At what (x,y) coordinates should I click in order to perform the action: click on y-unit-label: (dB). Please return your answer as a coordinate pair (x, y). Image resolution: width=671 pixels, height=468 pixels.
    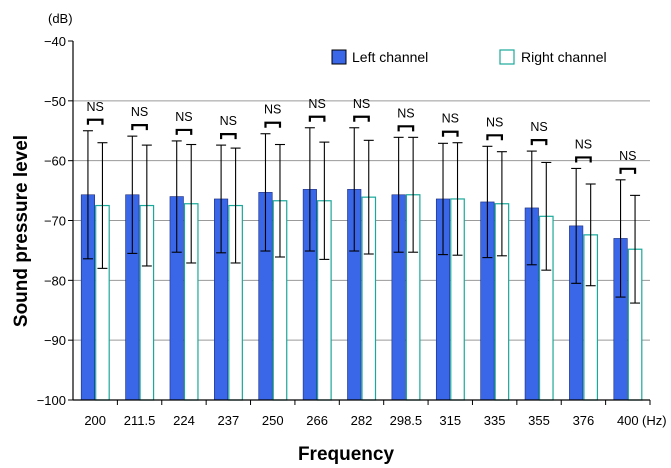
    Looking at the image, I should click on (60, 18).